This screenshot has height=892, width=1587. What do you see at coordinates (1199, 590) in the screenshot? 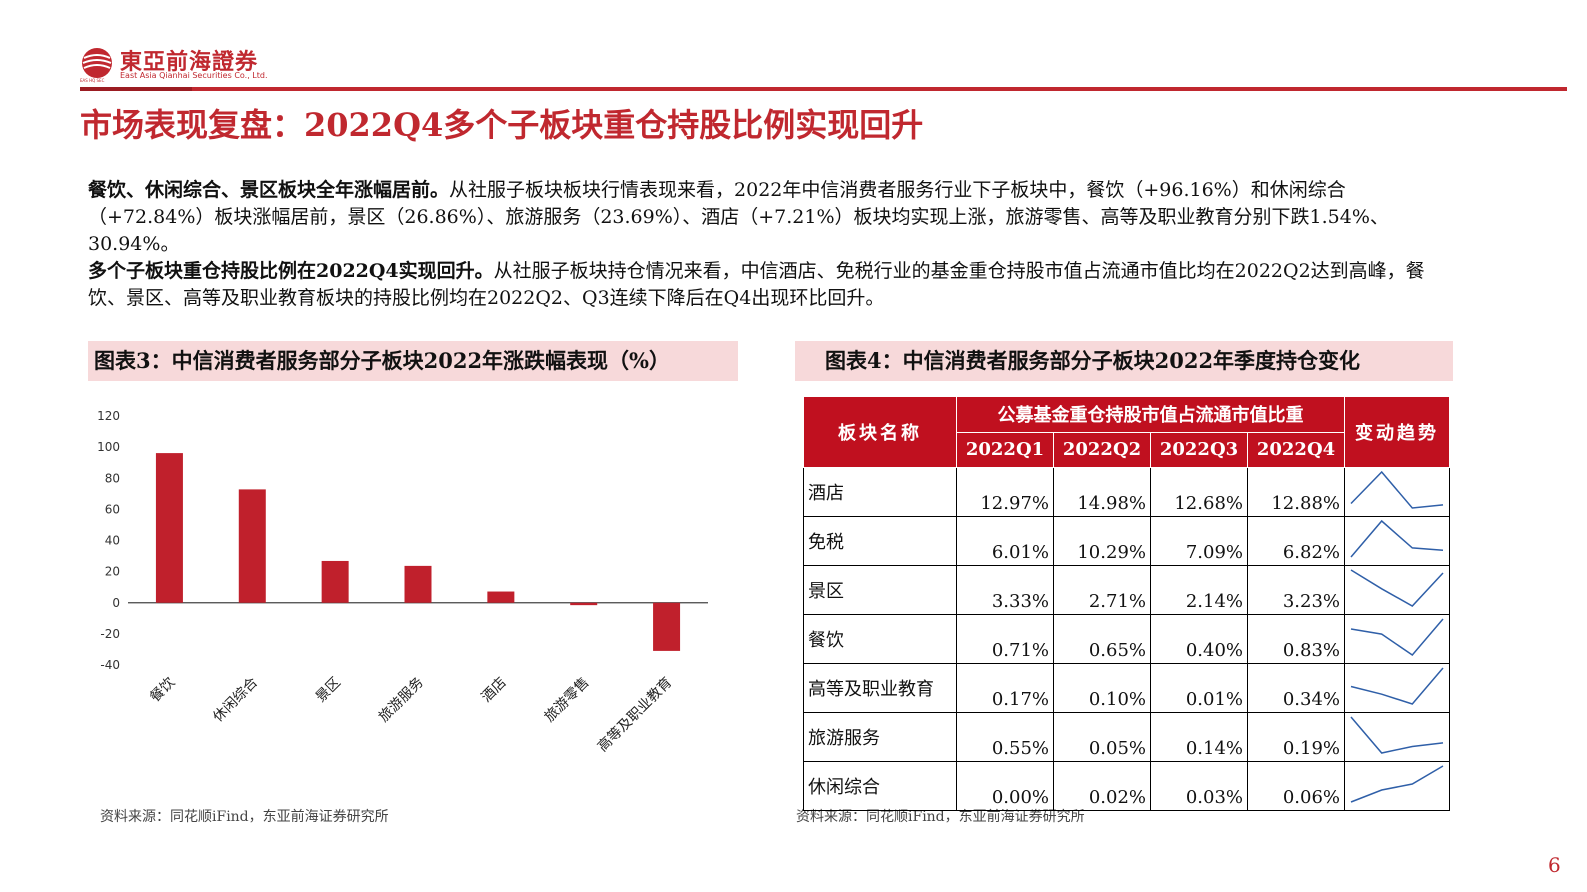
I see `row-value: 2.14%` at bounding box center [1199, 590].